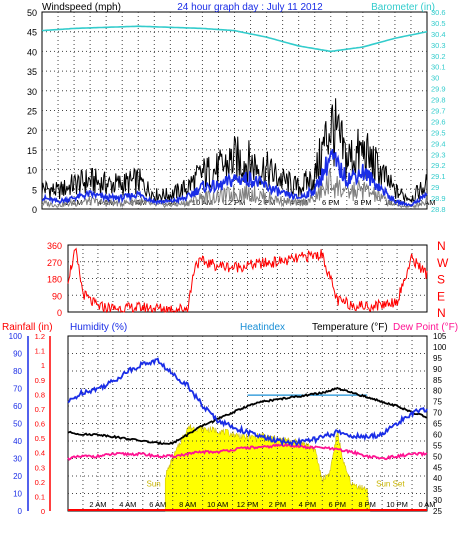 This screenshot has width=466, height=555. What do you see at coordinates (32, 171) in the screenshot?
I see `panel1-left-tick: 10` at bounding box center [32, 171].